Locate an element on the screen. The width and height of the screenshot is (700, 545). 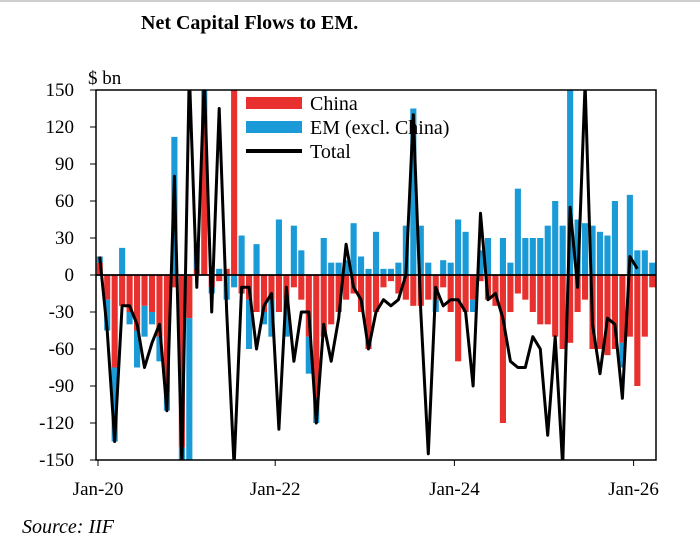
source-note: Source: IIF is located at coordinates (68, 527).